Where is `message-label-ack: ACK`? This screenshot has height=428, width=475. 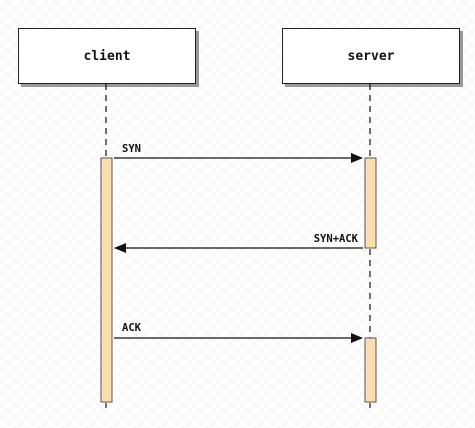 message-label-ack: ACK is located at coordinates (132, 328).